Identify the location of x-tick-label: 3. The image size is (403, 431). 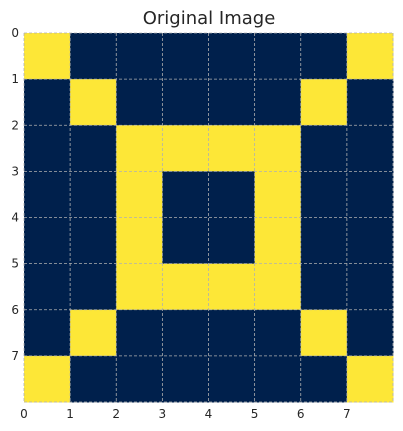
(163, 414).